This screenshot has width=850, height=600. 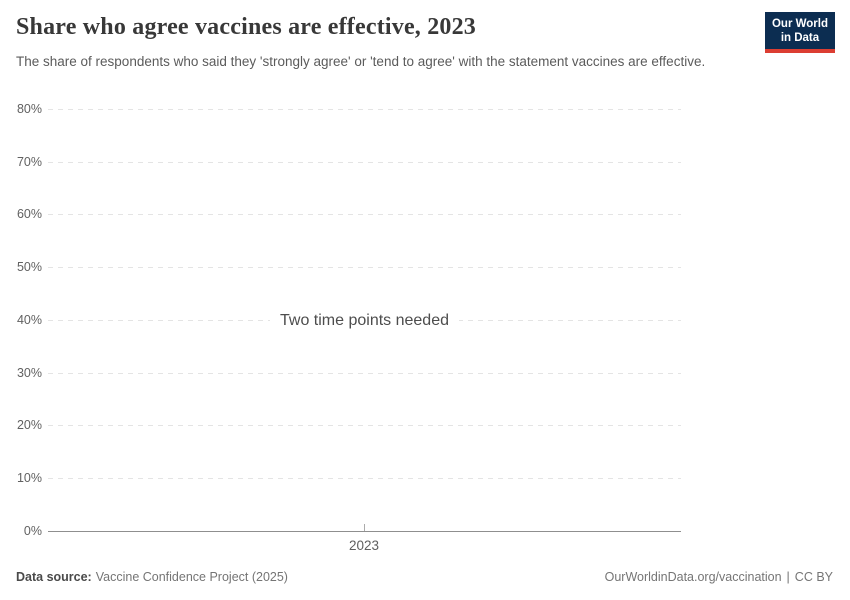 What do you see at coordinates (32, 531) in the screenshot?
I see `y-axis-tick-label: 0%` at bounding box center [32, 531].